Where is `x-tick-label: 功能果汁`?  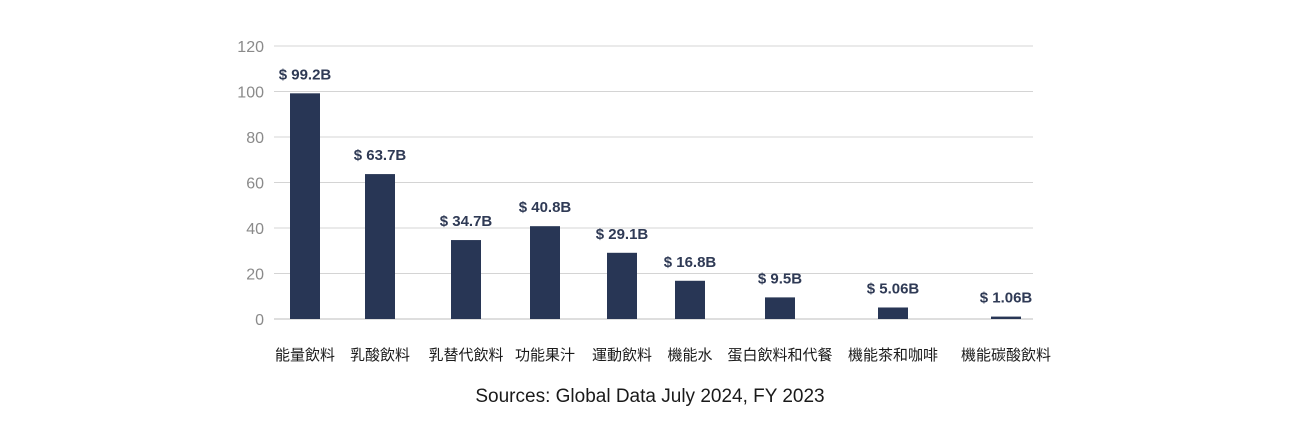 x-tick-label: 功能果汁 is located at coordinates (545, 355).